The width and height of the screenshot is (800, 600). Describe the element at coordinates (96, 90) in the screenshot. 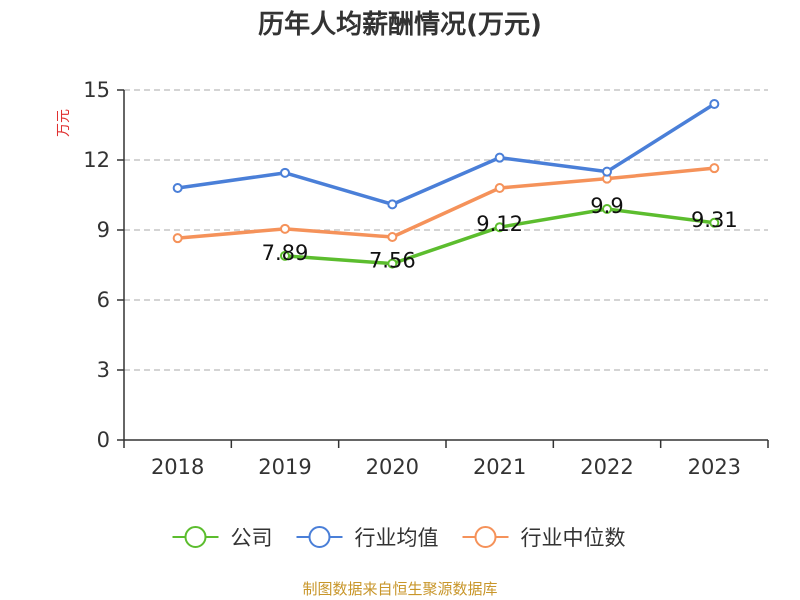

I see `y-tick-label: 15` at that location.